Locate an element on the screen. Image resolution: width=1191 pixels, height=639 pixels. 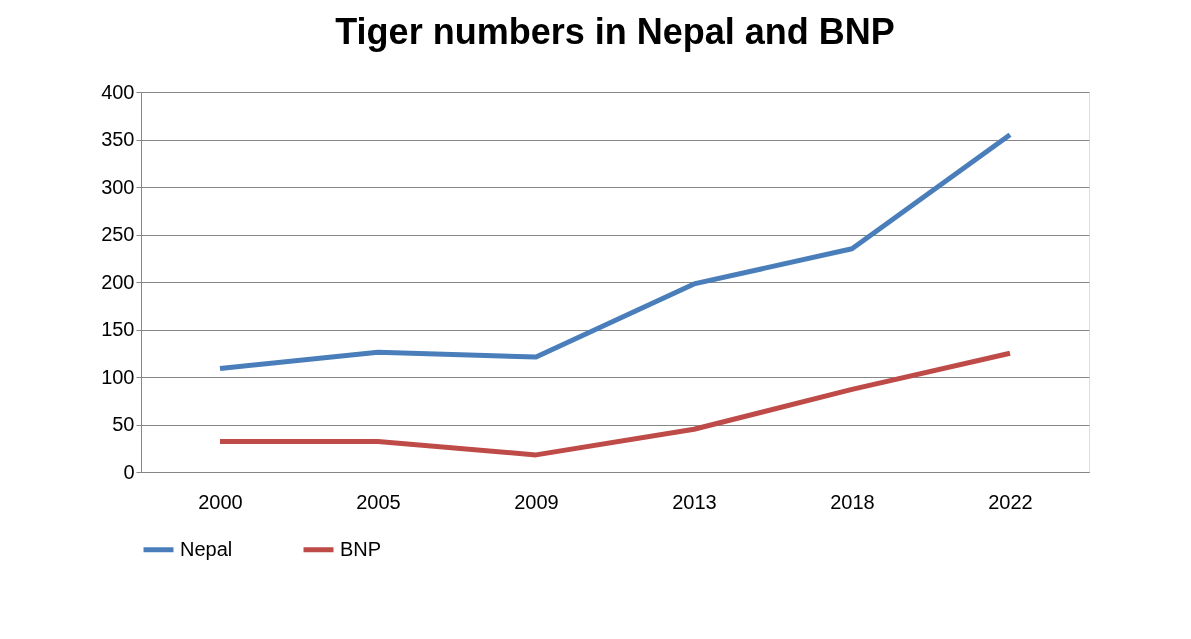
x-tick-label: 2013 is located at coordinates (694, 501).